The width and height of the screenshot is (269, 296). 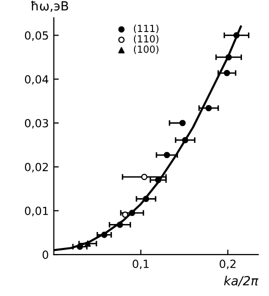 I want to click on y-tick-label: 0,01, so click(x=36, y=211).